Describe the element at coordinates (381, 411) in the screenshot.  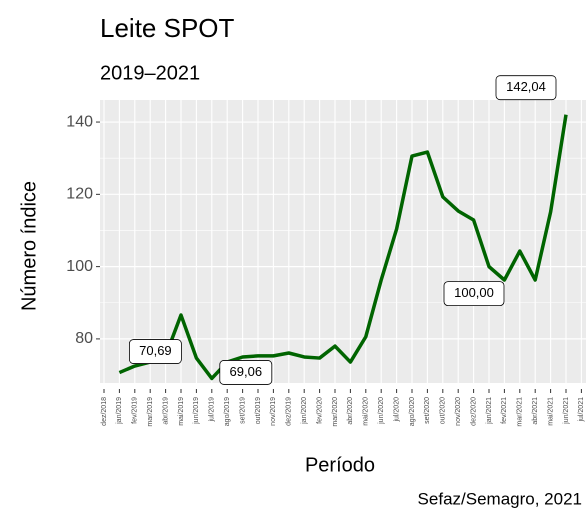
I see `x-tick-label: jun/2020` at that location.